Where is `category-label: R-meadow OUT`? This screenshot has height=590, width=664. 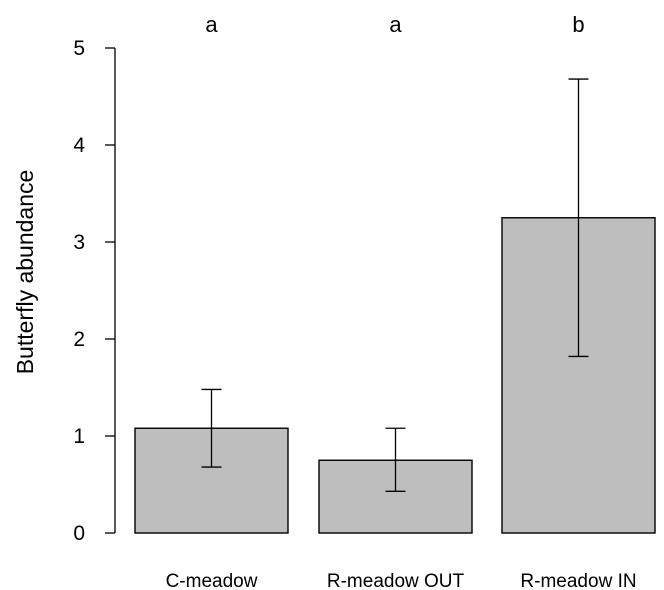 category-label: R-meadow OUT is located at coordinates (396, 580).